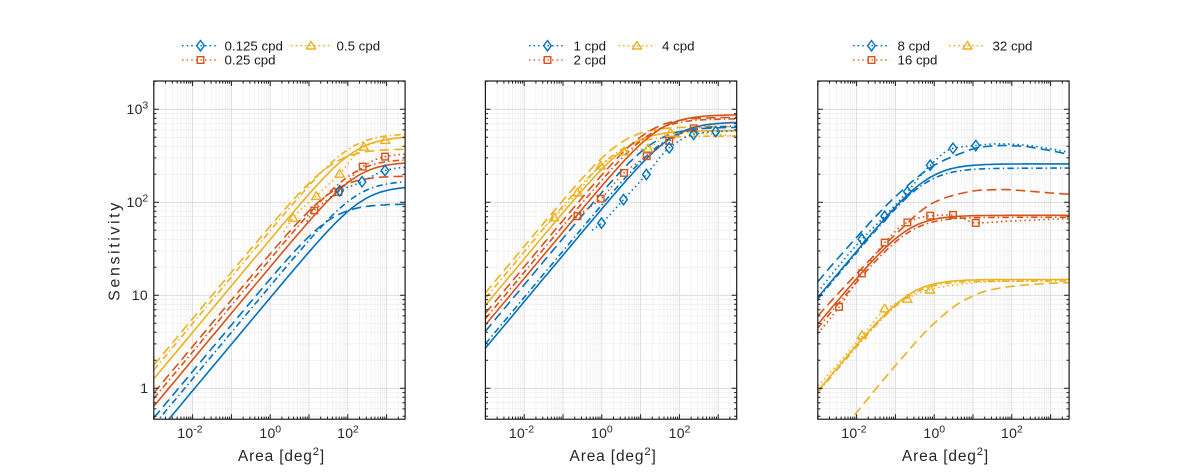 Image resolution: width=1181 pixels, height=472 pixels. I want to click on svg-text: 8 cpd, so click(914, 45).